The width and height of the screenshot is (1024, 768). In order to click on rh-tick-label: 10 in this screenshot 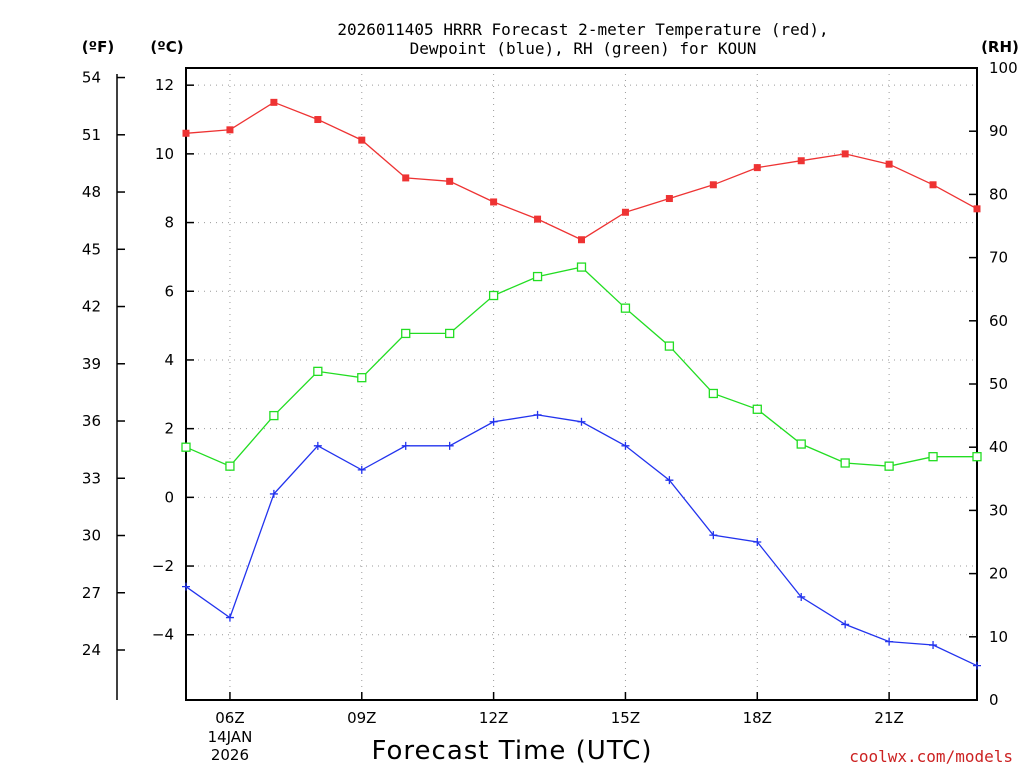, I will do `click(998, 637)`.